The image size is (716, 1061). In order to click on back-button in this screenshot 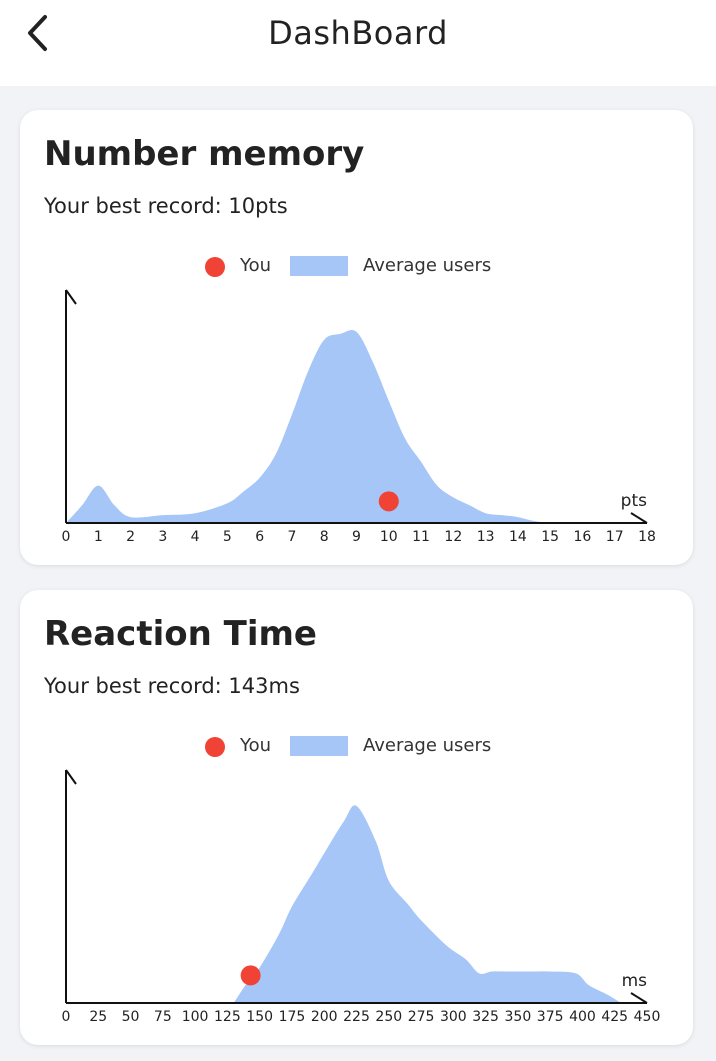, I will do `click(40, 34)`.